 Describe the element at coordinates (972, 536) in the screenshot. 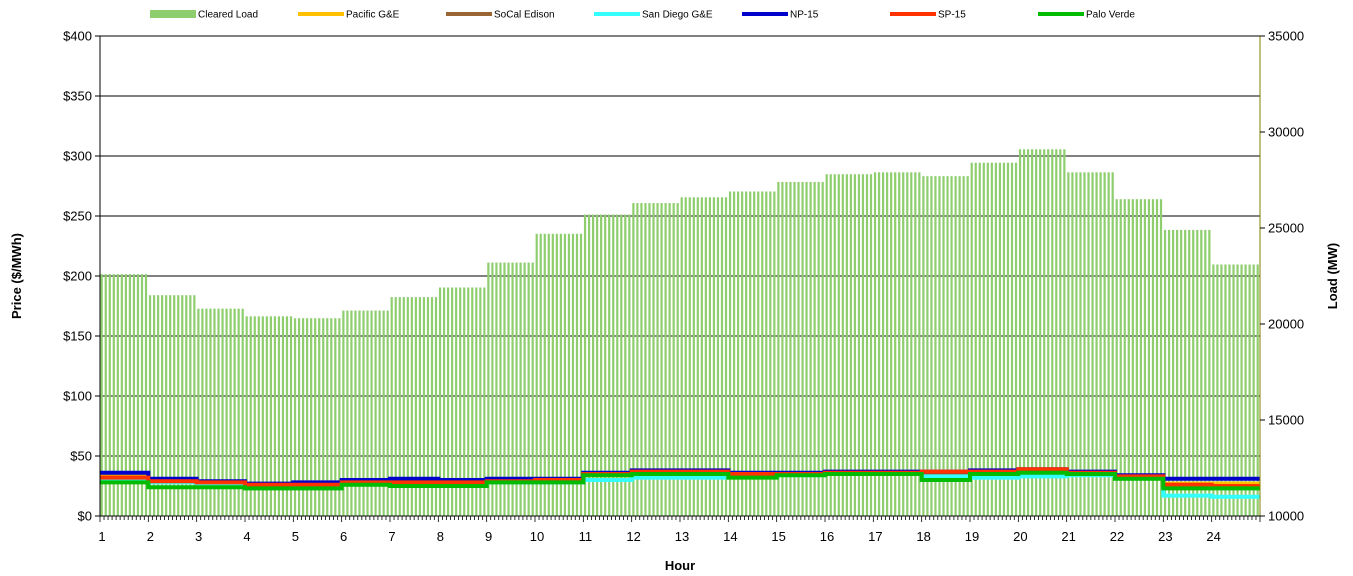

I see `hour-tick-label: 19` at that location.